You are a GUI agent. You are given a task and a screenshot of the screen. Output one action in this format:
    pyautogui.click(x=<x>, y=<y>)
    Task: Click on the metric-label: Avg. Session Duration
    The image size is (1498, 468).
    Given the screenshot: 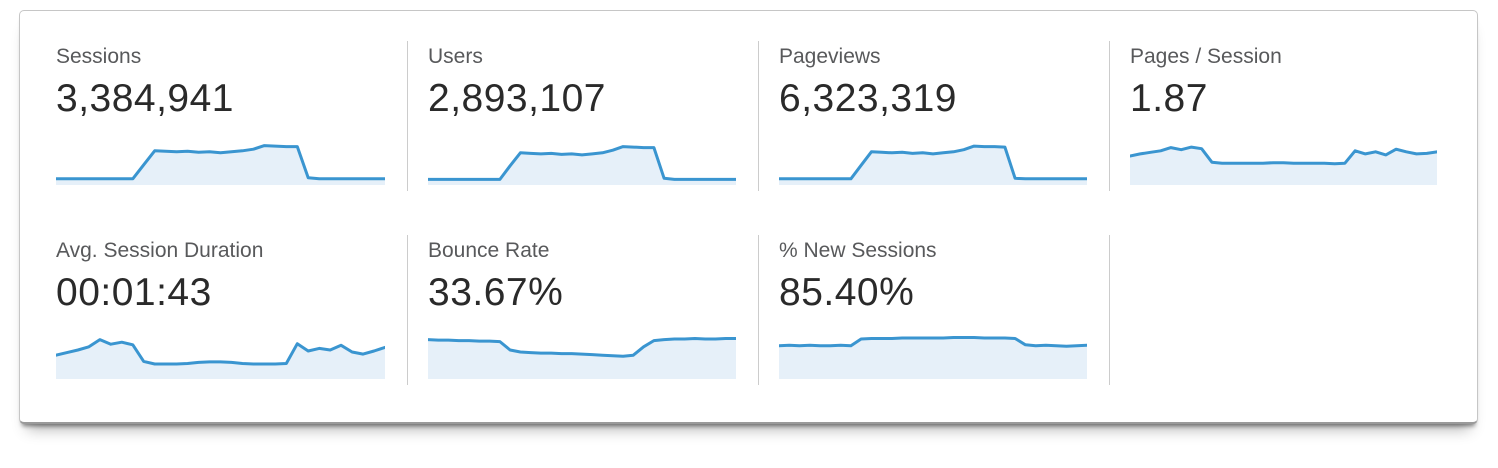 What is the action you would take?
    pyautogui.click(x=160, y=250)
    